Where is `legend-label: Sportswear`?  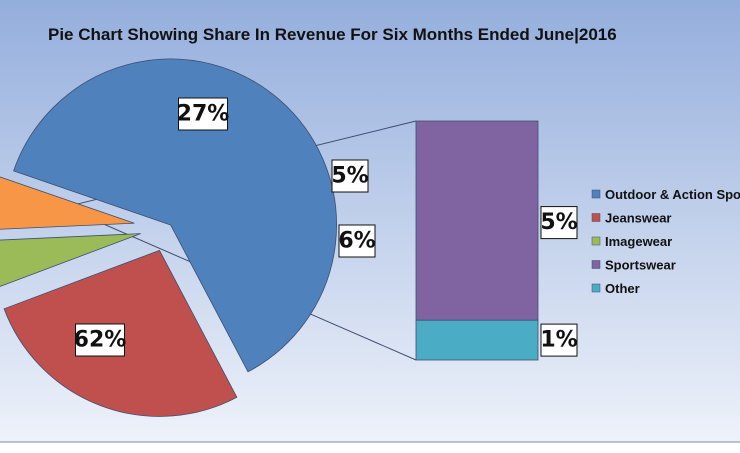 legend-label: Sportswear is located at coordinates (640, 265).